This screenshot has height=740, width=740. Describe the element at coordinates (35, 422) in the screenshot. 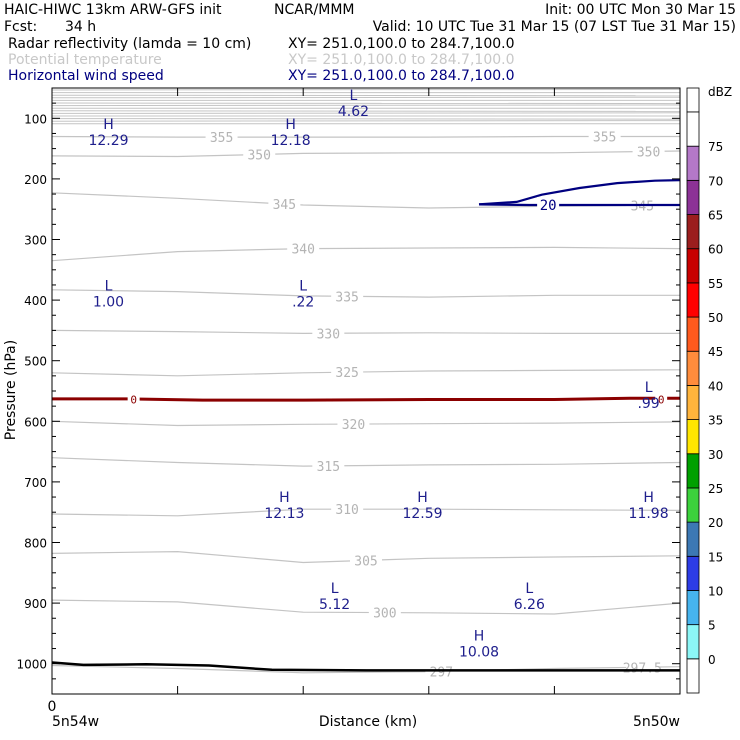

I see `y-tick-label: 600` at that location.